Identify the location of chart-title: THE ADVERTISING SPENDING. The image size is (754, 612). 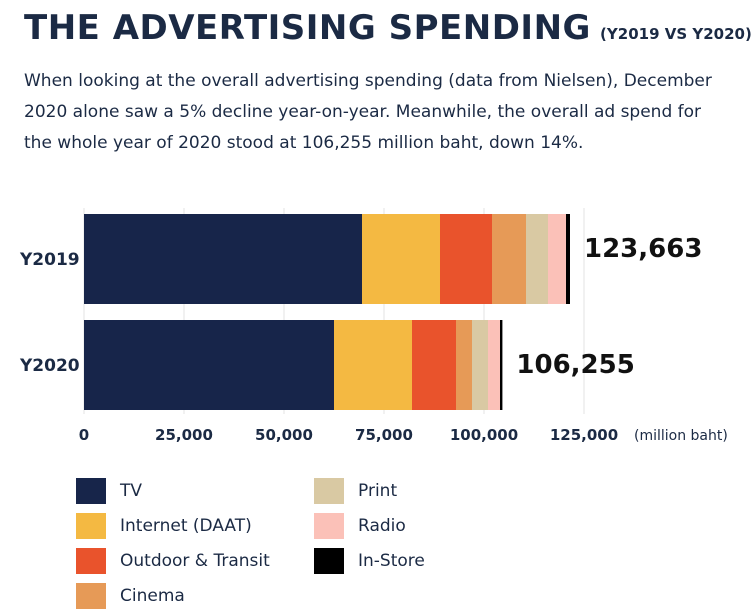
(307, 28).